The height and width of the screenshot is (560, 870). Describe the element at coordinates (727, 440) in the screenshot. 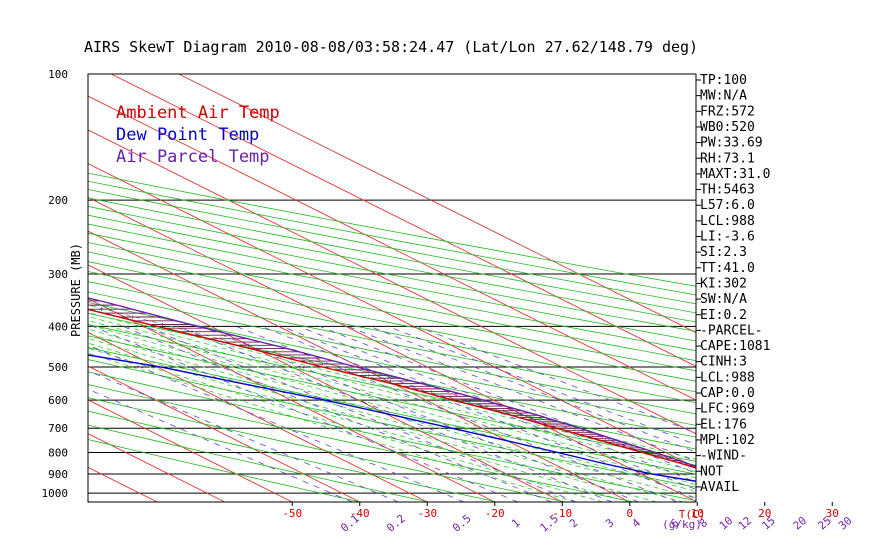

I see `index-label: MPL:102` at that location.